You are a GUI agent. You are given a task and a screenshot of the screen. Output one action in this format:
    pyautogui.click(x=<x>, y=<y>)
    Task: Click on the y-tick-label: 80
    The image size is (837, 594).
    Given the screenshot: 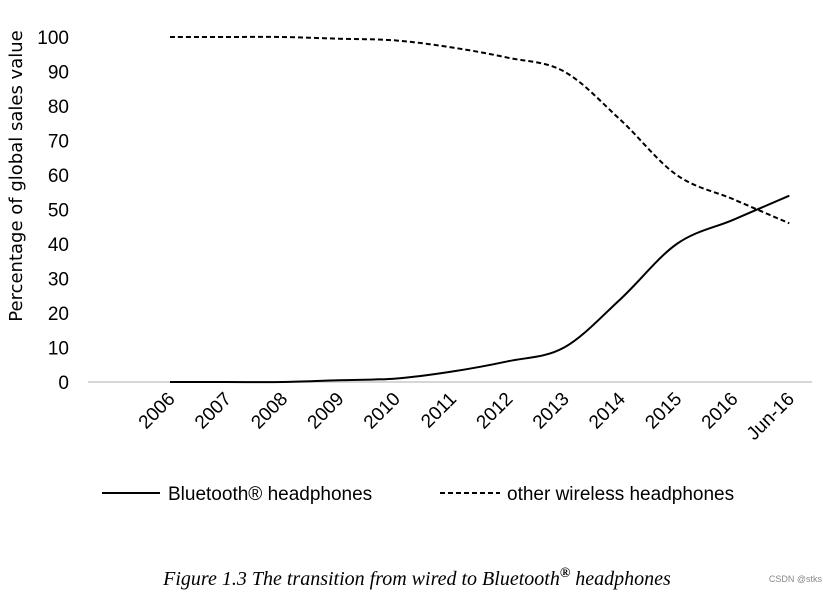 What is the action you would take?
    pyautogui.click(x=58, y=107)
    